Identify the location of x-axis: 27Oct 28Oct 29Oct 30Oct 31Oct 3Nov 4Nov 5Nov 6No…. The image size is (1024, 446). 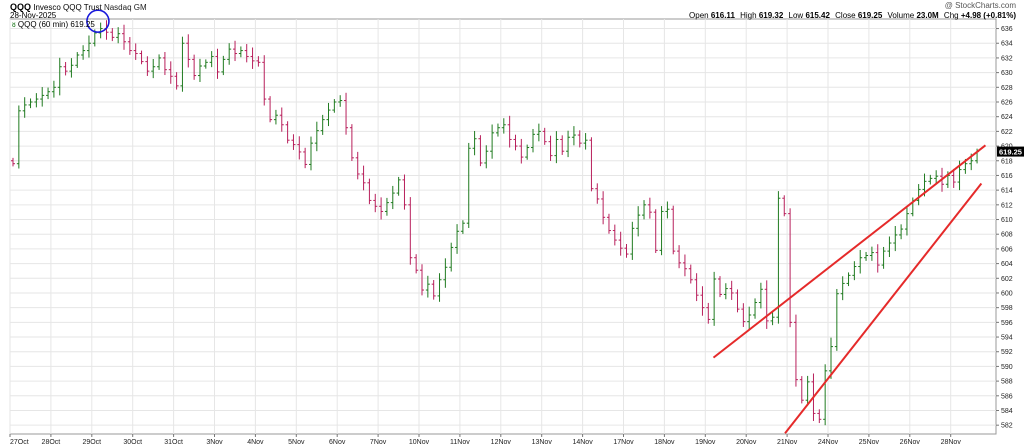
(485, 440).